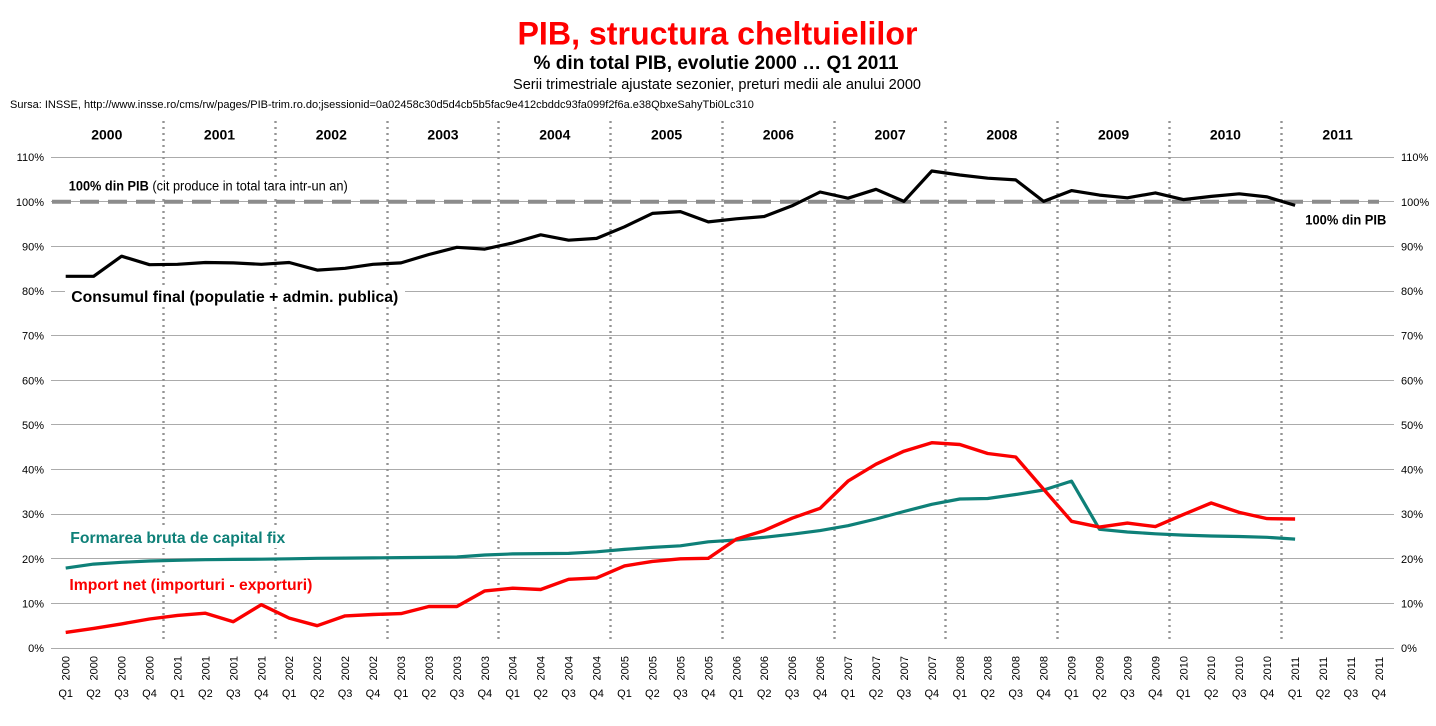 This screenshot has height=726, width=1436. What do you see at coordinates (486, 668) in the screenshot?
I see `svg-text: 2003` at bounding box center [486, 668].